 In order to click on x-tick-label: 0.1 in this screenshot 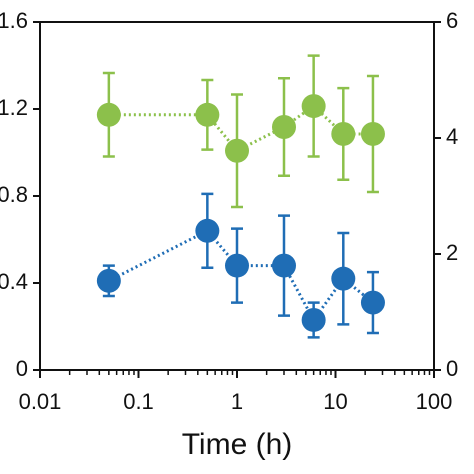, I will do `click(138, 401)`.